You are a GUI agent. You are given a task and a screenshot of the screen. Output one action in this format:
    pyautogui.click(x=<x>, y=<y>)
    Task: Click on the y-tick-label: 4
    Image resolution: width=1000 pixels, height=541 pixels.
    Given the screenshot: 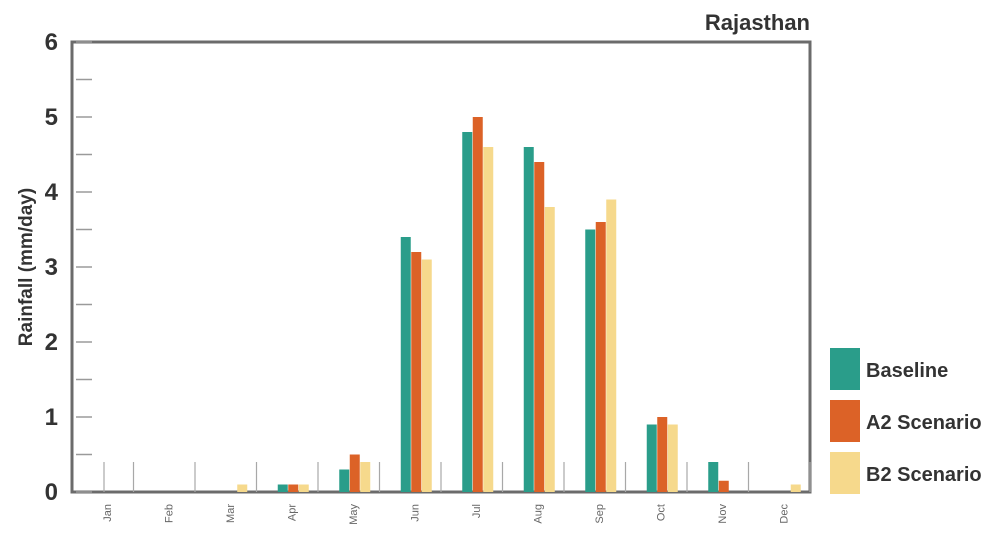 What is the action you would take?
    pyautogui.click(x=52, y=192)
    